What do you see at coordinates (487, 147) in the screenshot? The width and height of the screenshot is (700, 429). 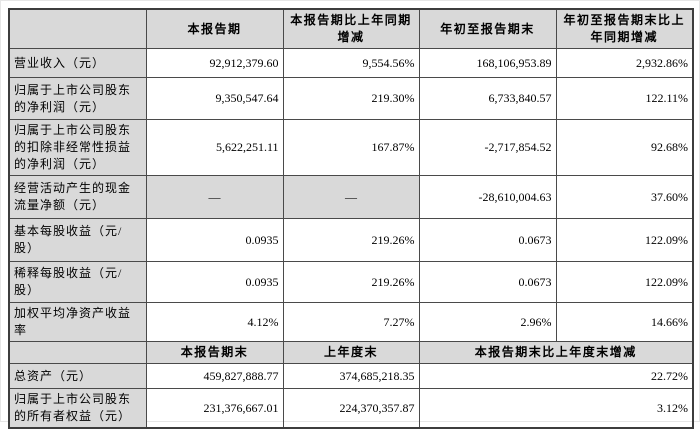 I see `value-cell: -2,717,854.52` at bounding box center [487, 147].